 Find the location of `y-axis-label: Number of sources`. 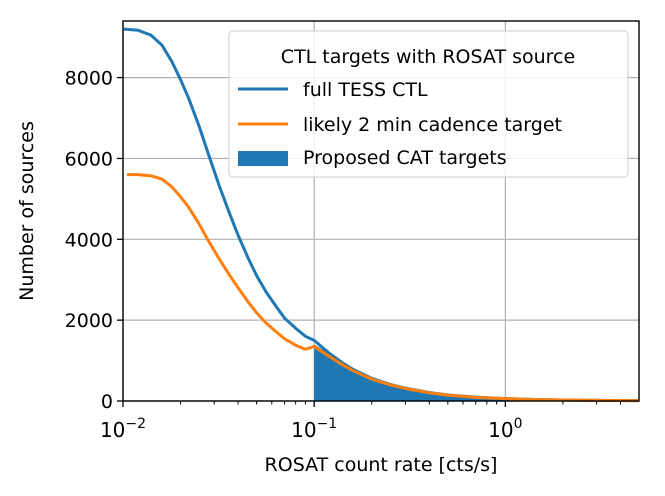

y-axis-label: Number of sources is located at coordinates (27, 211).